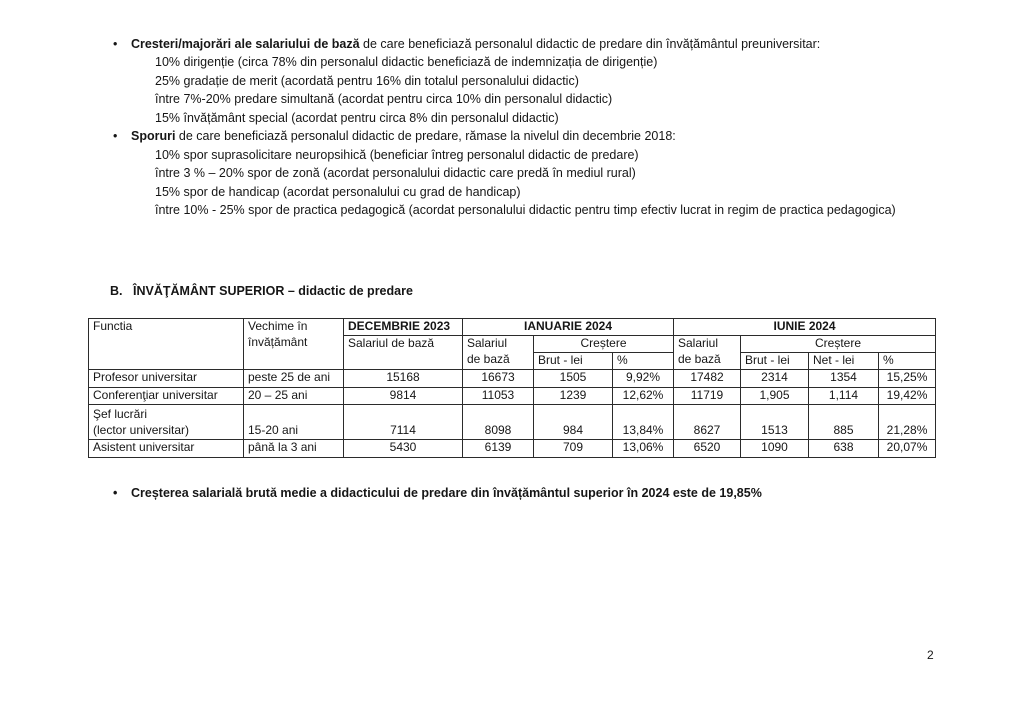 The image size is (1024, 724). I want to click on cell-iun-net: 885, so click(843, 422).